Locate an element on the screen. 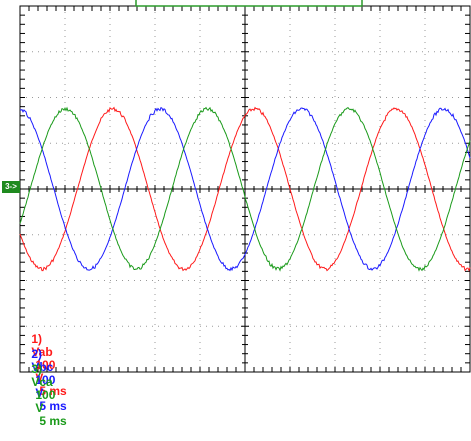 Image resolution: width=471 pixels, height=441 pixels. channel-2-prefix: 2) is located at coordinates (37, 354).